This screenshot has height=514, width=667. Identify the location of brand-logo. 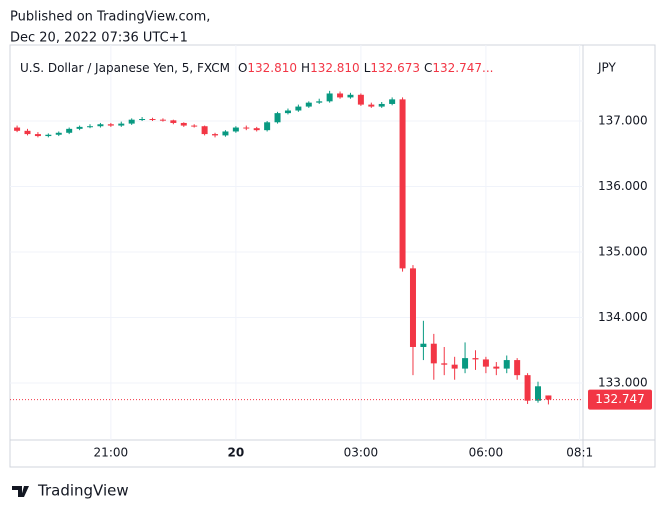
(20, 491).